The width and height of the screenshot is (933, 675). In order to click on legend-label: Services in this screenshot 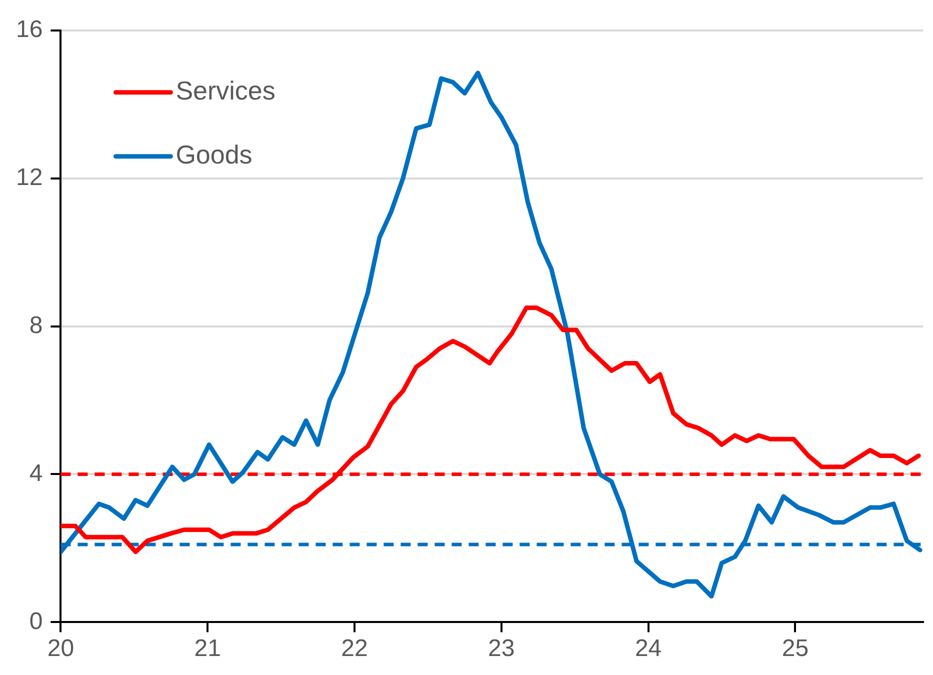, I will do `click(226, 91)`.